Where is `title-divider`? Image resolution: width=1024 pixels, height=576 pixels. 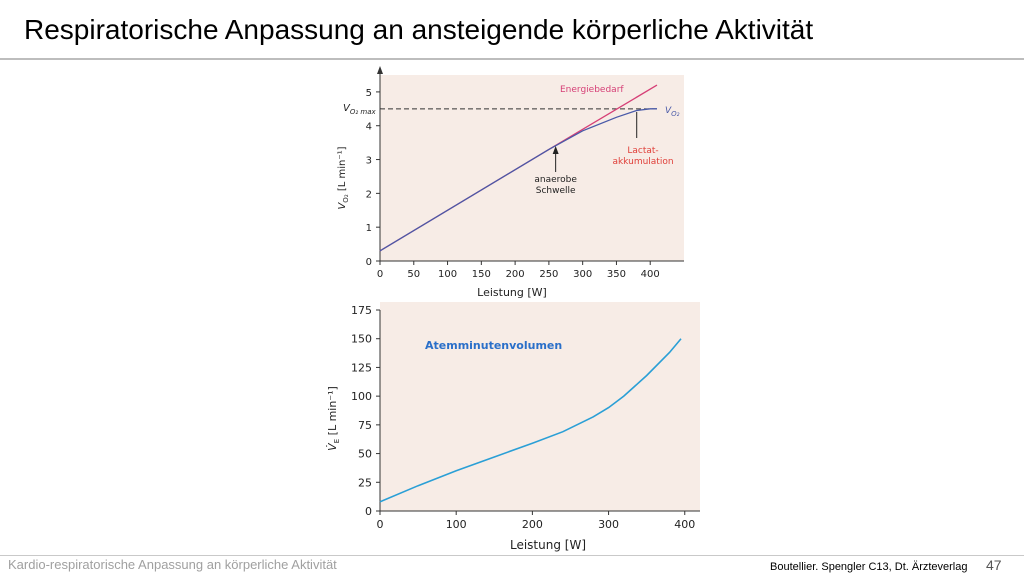
title-divider is located at coordinates (512, 59).